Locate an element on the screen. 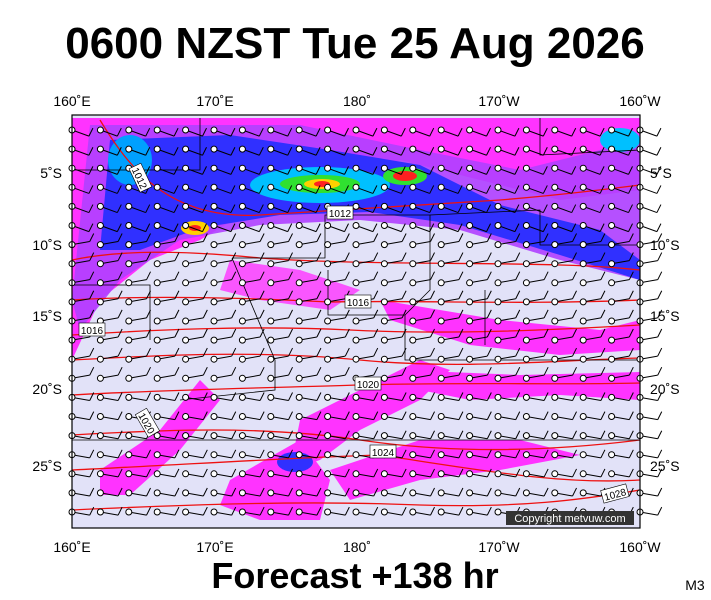 Image resolution: width=711 pixels, height=600 pixels. lon-label-top: 160˚W is located at coordinates (640, 101).